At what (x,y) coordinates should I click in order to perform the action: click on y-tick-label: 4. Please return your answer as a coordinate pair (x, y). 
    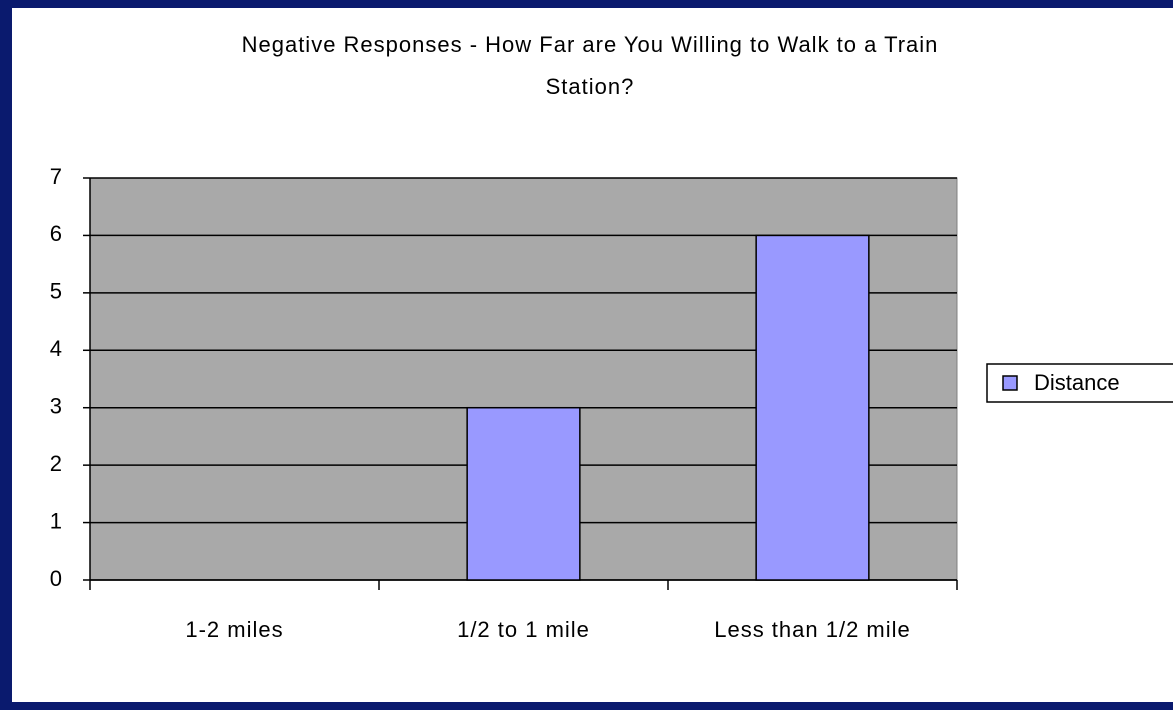
    Looking at the image, I should click on (56, 348).